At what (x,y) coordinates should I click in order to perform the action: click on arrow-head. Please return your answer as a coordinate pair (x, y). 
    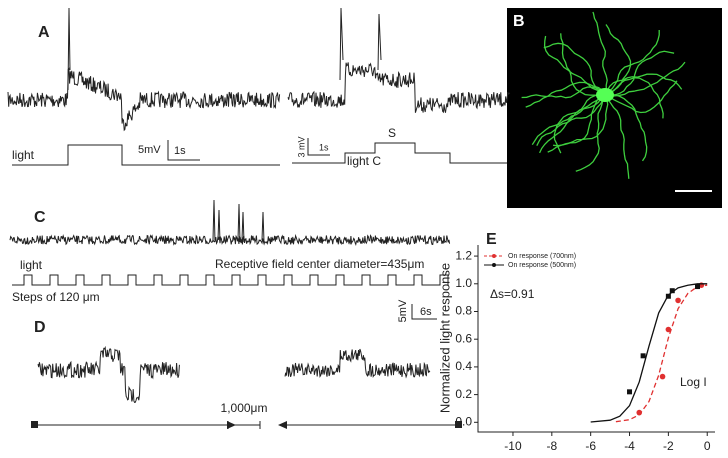
    Looking at the image, I should click on (282, 425).